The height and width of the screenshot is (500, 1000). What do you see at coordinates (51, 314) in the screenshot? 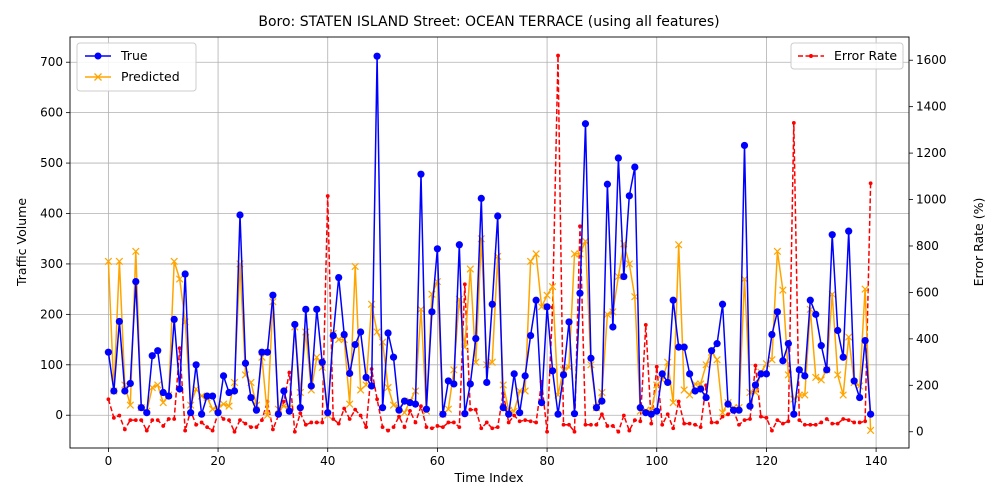
I see `y-left-tick-label-2: 200` at bounding box center [51, 314].